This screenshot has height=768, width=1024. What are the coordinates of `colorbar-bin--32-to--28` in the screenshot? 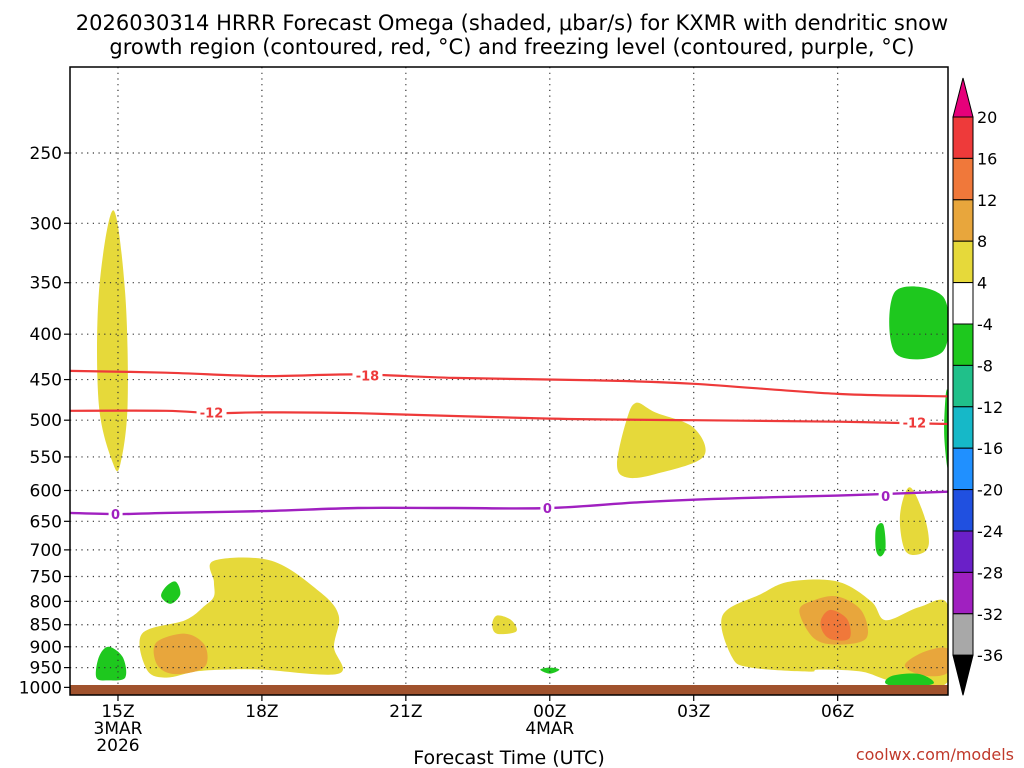 It's located at (963, 593).